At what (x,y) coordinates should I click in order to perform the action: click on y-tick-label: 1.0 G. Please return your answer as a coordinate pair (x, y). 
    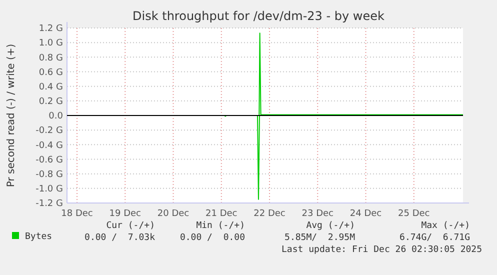
    Looking at the image, I should click on (51, 43).